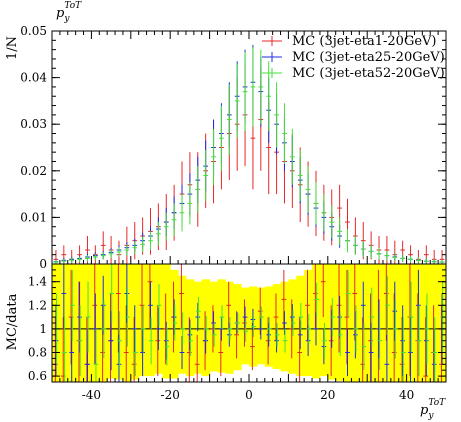 The image size is (461, 422). Describe the element at coordinates (33, 124) in the screenshot. I see `main-y-tick-label: 0.03` at that location.